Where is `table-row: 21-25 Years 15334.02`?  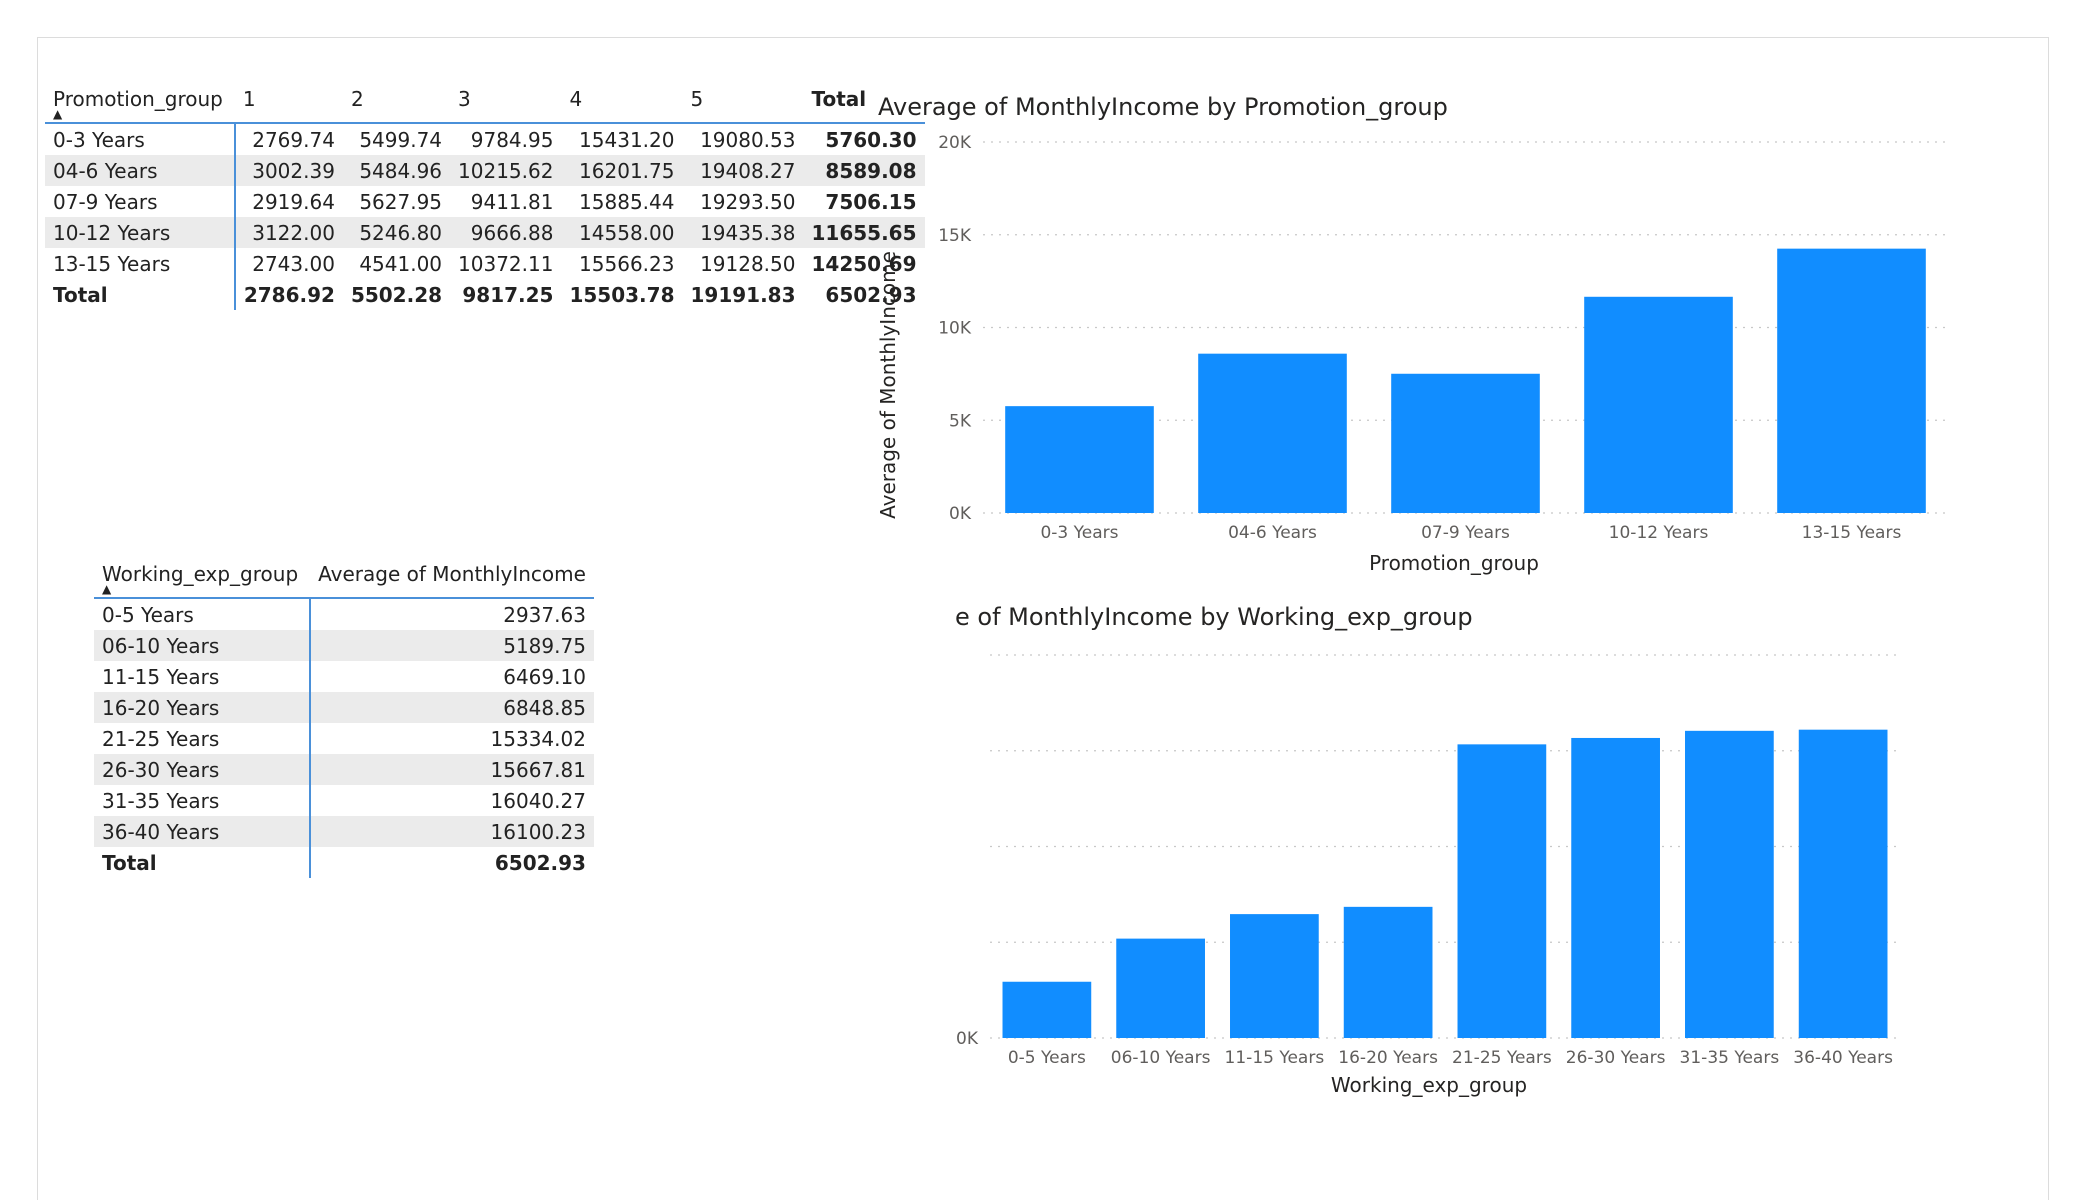 table-row: 21-25 Years 15334.02 is located at coordinates (344, 738).